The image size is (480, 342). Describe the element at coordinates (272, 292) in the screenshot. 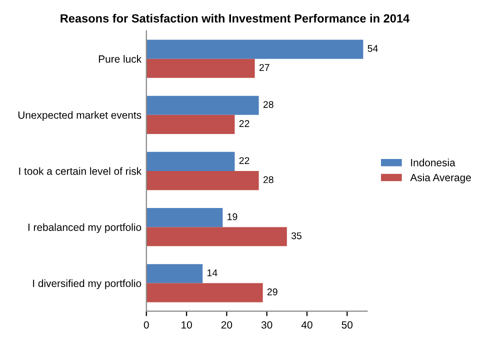

I see `data-label: 29` at that location.